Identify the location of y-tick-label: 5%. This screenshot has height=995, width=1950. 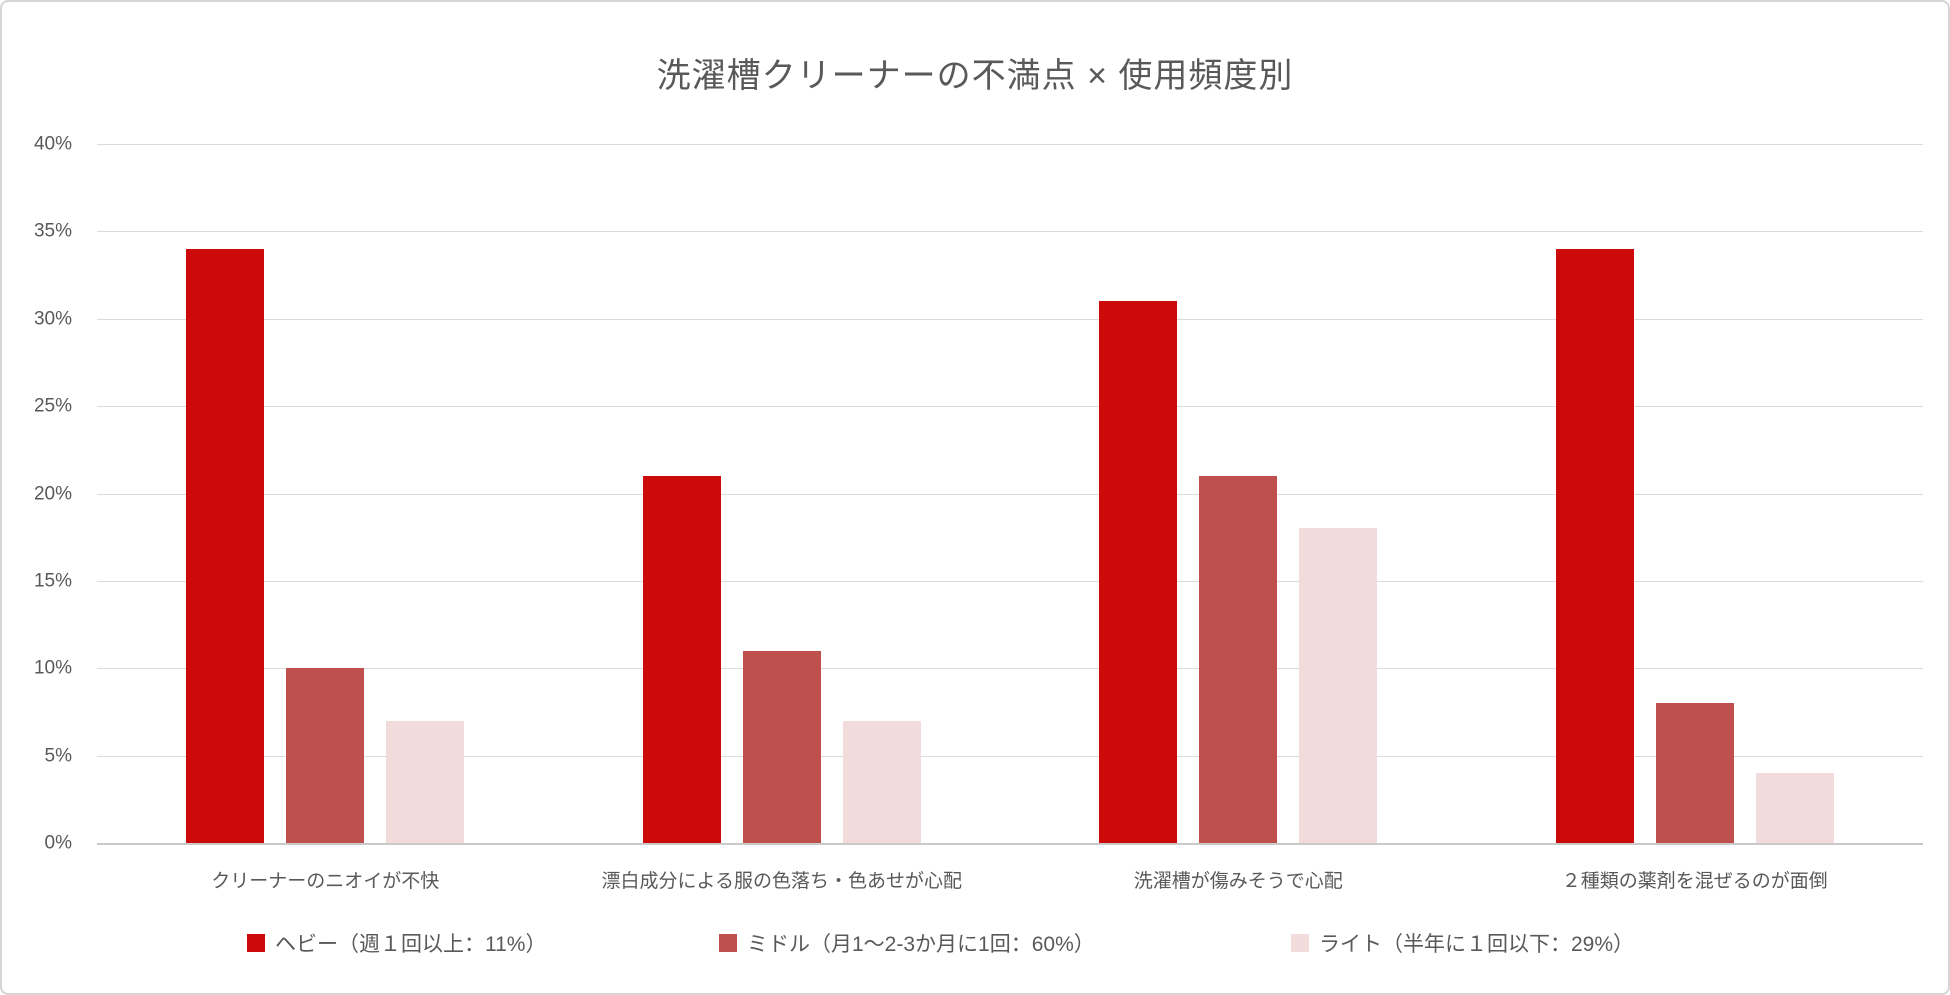
(58, 756).